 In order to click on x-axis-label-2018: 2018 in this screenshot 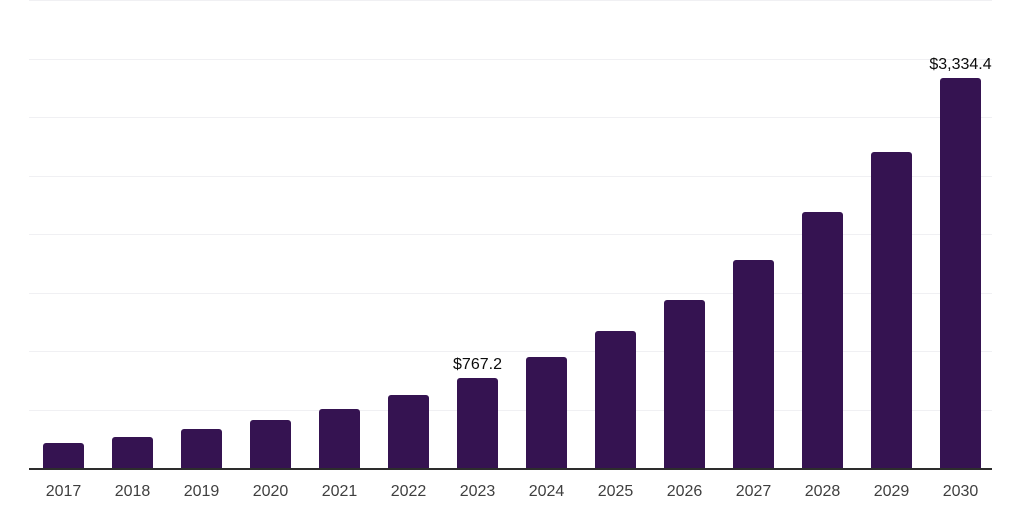, I will do `click(132, 491)`.